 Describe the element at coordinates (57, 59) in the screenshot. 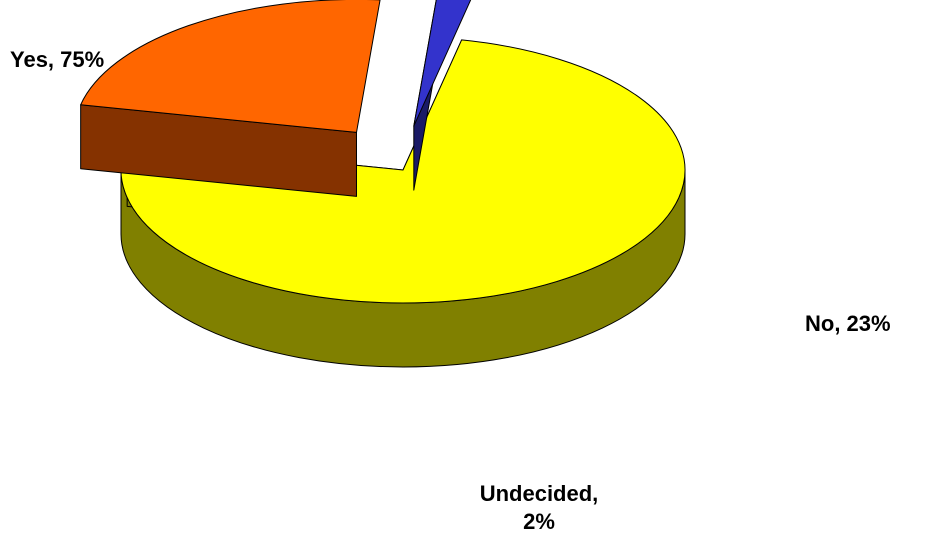

I see `data-label-yes: Yes, 75%` at that location.